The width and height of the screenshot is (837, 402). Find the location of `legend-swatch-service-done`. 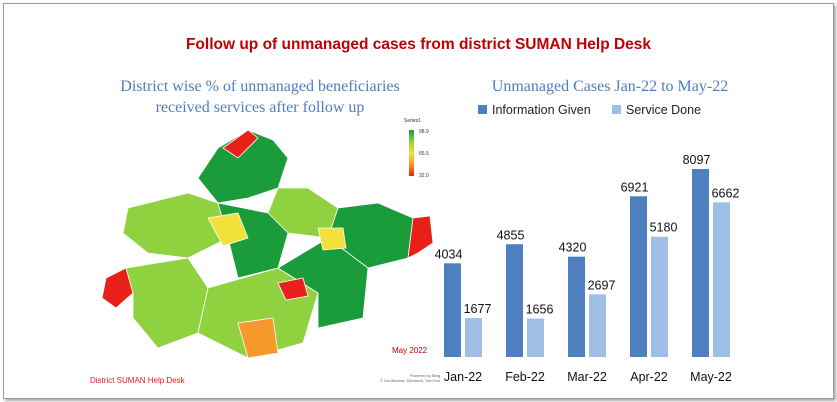

legend-swatch-service-done is located at coordinates (616, 109).